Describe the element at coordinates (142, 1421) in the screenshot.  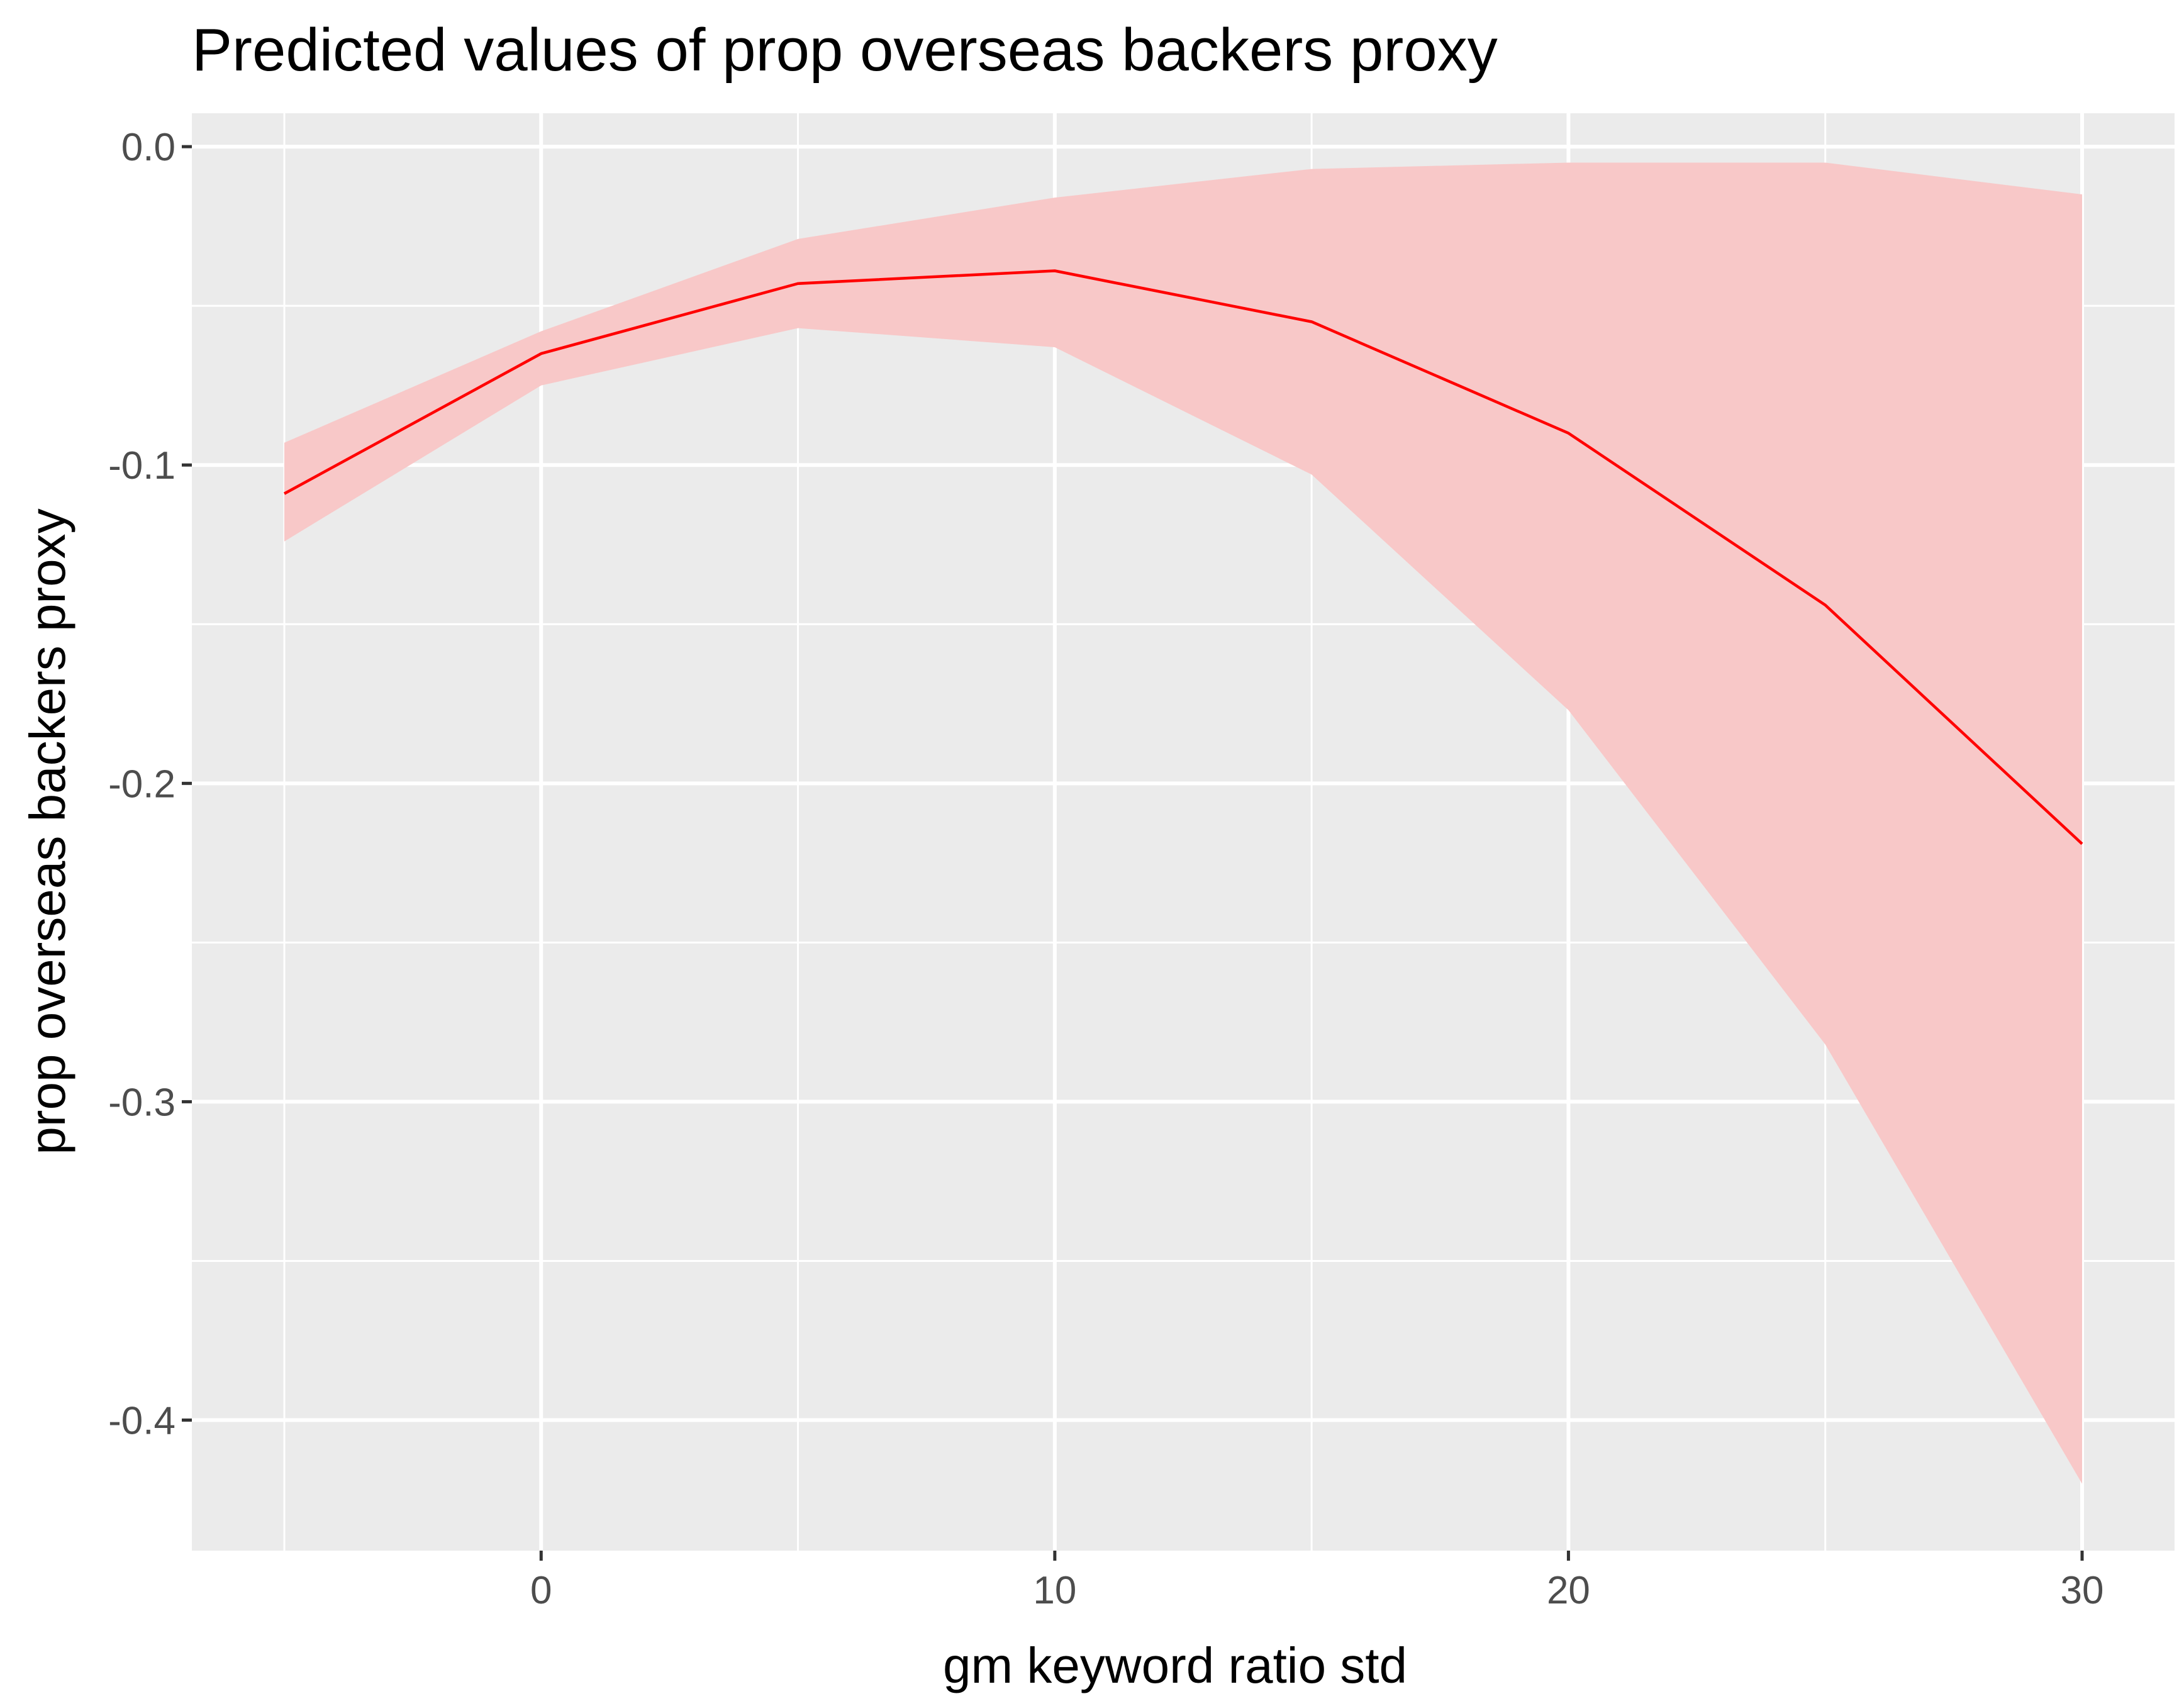
I see `y-tick-label: -0.4` at that location.